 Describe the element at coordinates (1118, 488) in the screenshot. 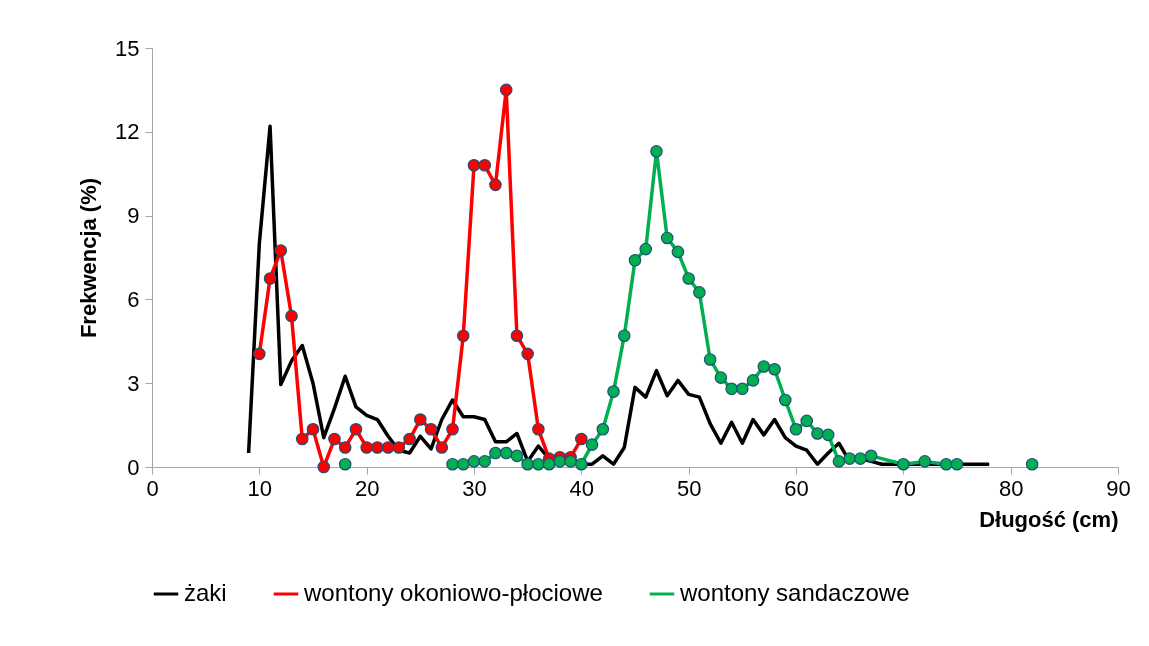

I see `x-tick-label: 90` at that location.